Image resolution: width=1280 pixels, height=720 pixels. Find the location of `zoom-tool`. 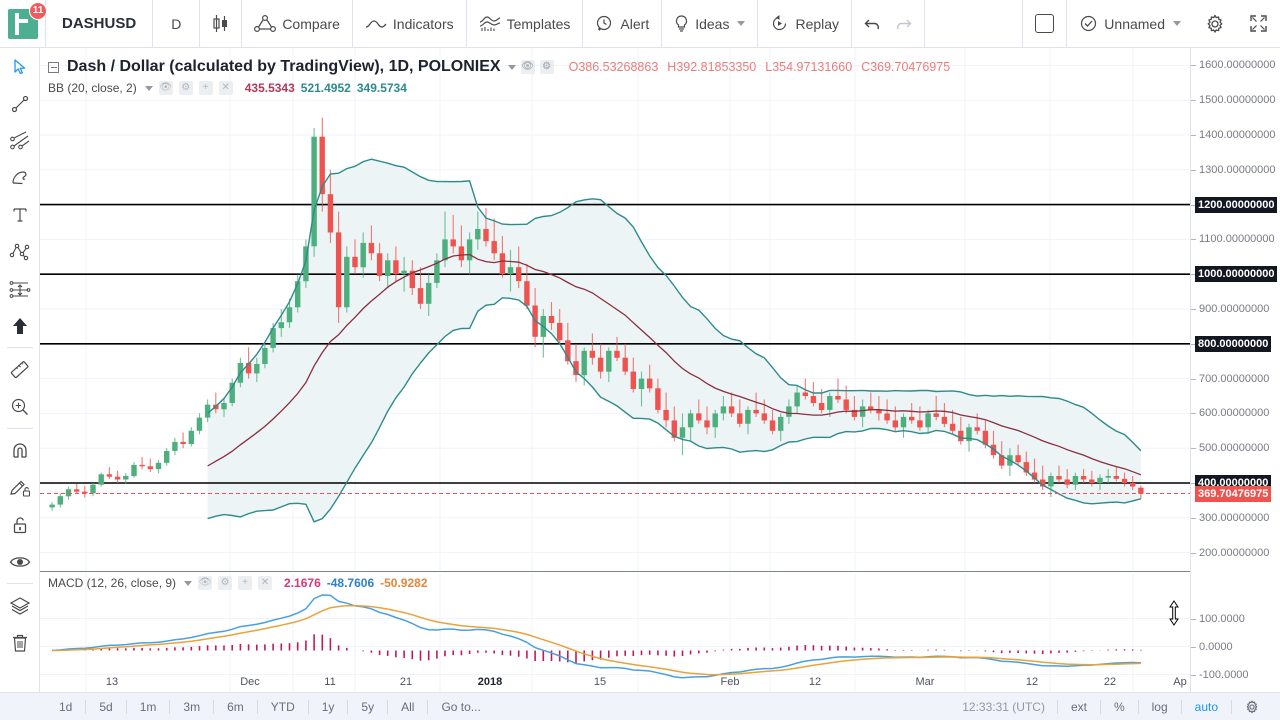

zoom-tool is located at coordinates (20, 406).